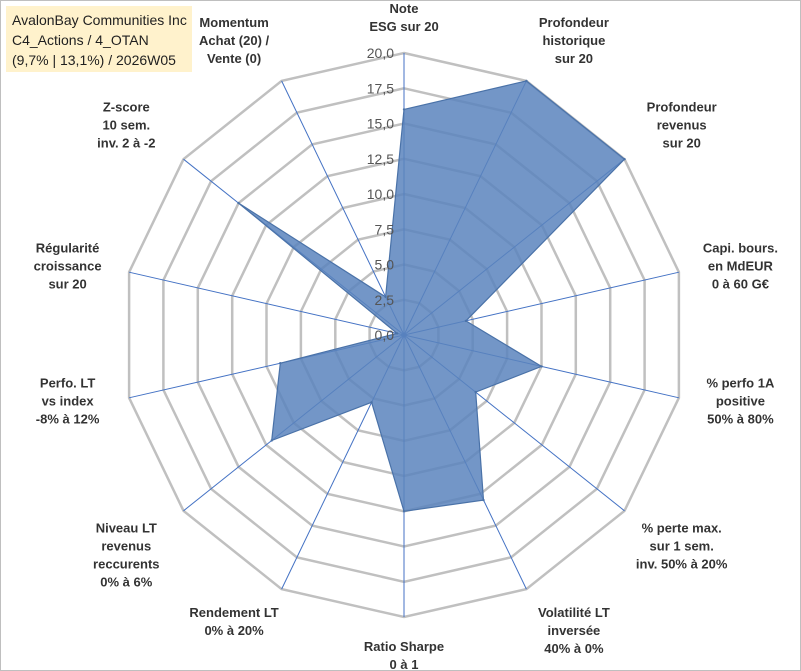 Image resolution: width=801 pixels, height=671 pixels. I want to click on axis-label-line: reccurents, so click(126, 564).